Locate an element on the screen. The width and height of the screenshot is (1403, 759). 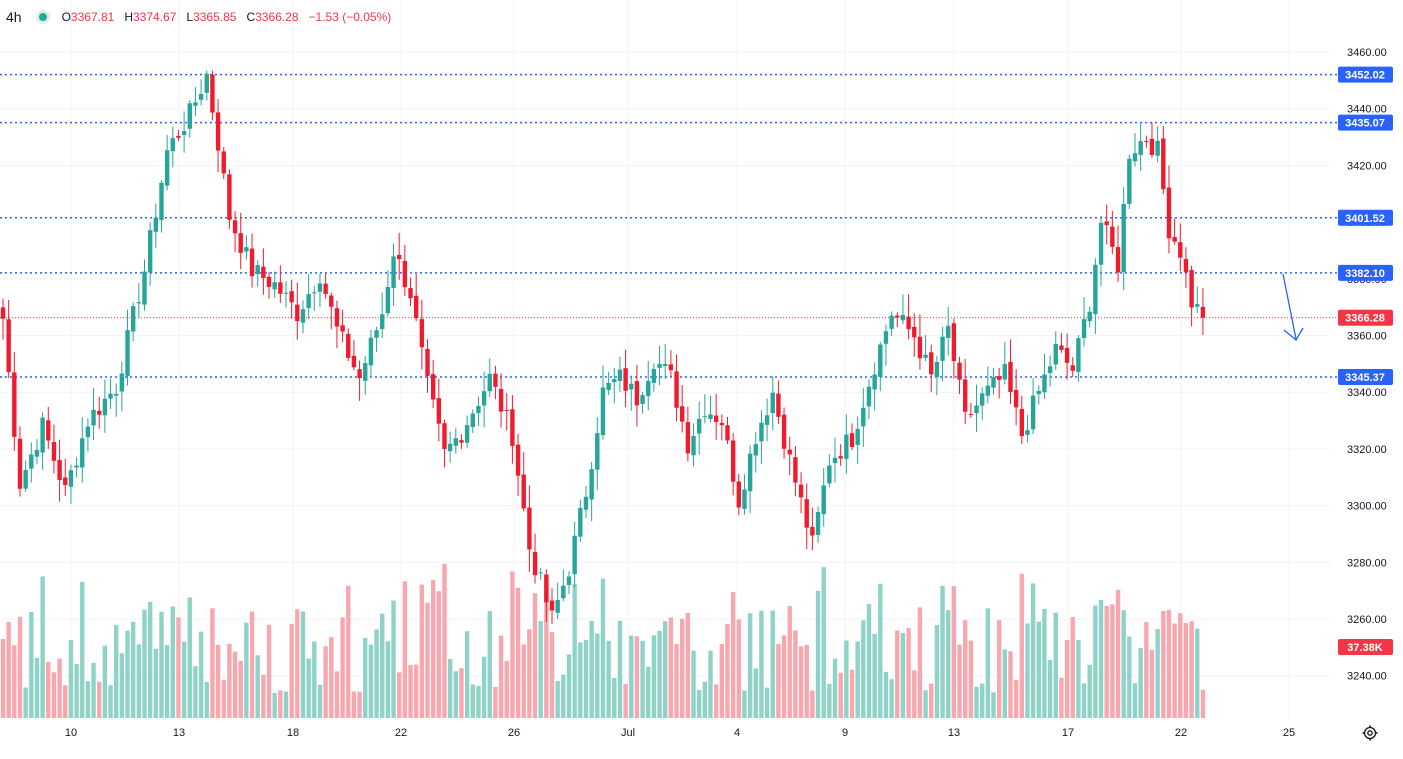
settings-gear-icon is located at coordinates (1370, 733).